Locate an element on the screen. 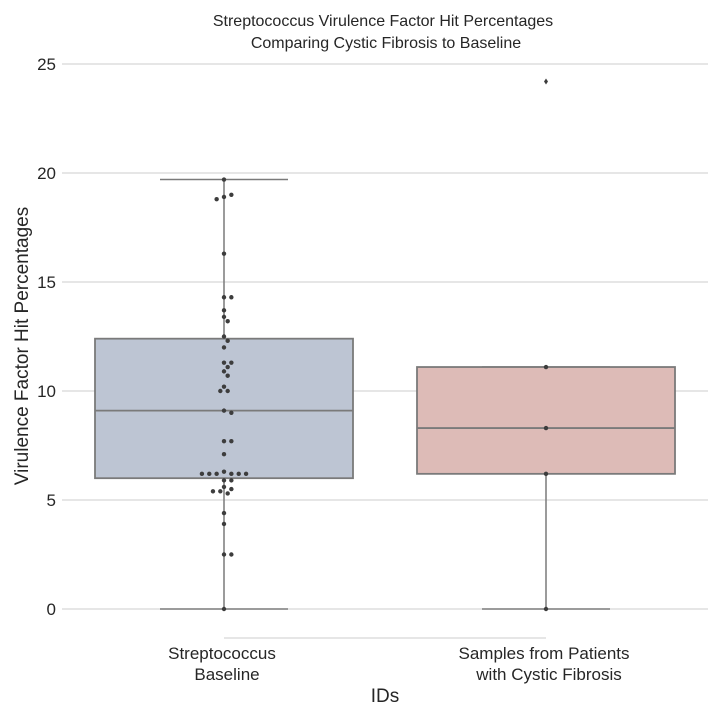 The height and width of the screenshot is (720, 720). x-axis-label: IDs is located at coordinates (385, 696).